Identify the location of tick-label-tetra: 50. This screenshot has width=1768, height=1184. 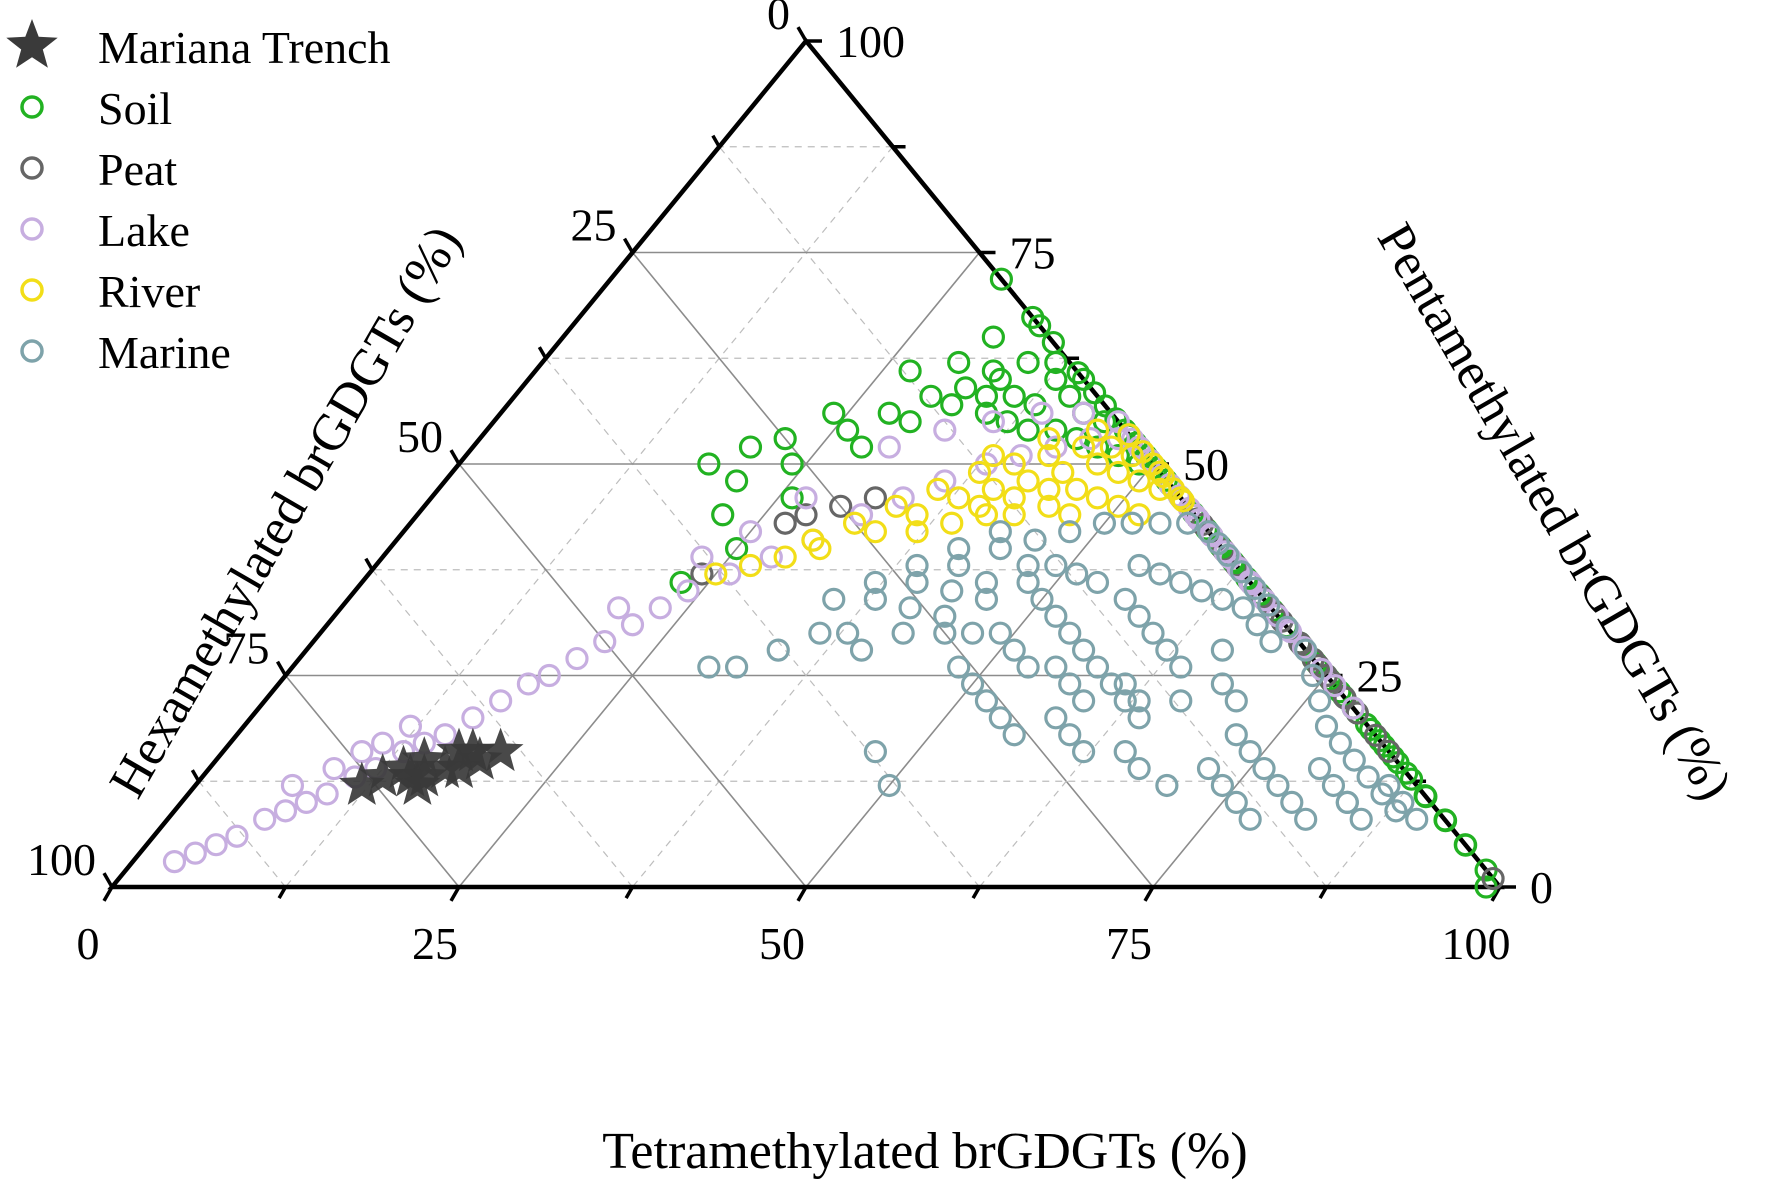
(782, 943).